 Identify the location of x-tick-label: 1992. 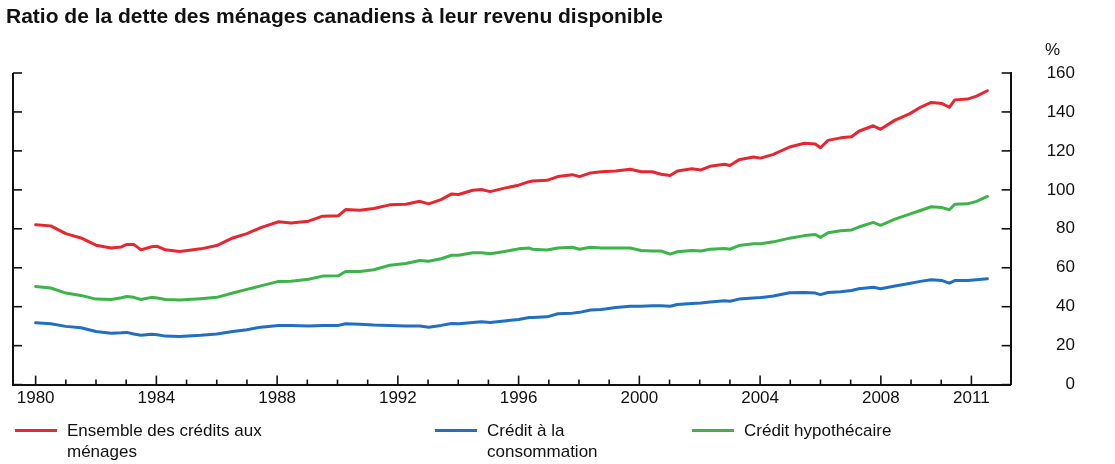
(397, 398).